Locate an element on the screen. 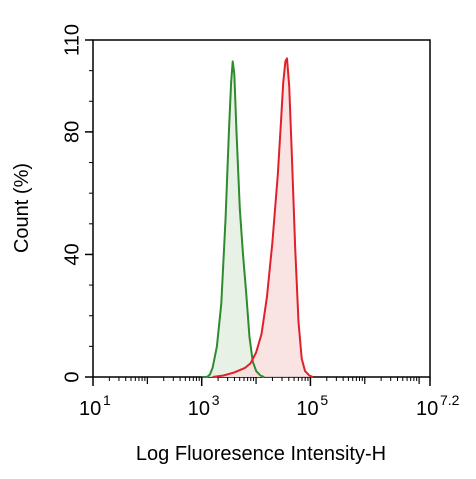 This screenshot has width=476, height=479. x-tick-exponent: 5 is located at coordinates (324, 400).